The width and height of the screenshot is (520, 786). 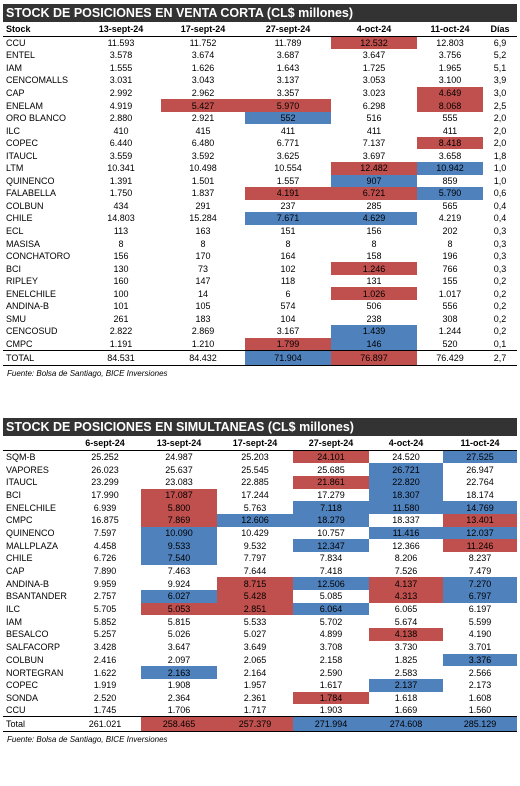 What do you see at coordinates (374, 230) in the screenshot?
I see `value-cell: 156` at bounding box center [374, 230].